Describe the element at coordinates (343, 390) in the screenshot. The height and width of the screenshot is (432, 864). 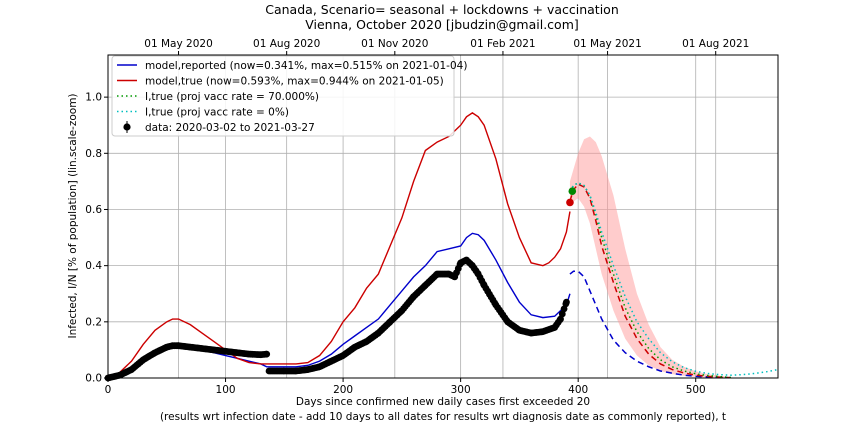
I see `x-tick-label: 200` at that location.